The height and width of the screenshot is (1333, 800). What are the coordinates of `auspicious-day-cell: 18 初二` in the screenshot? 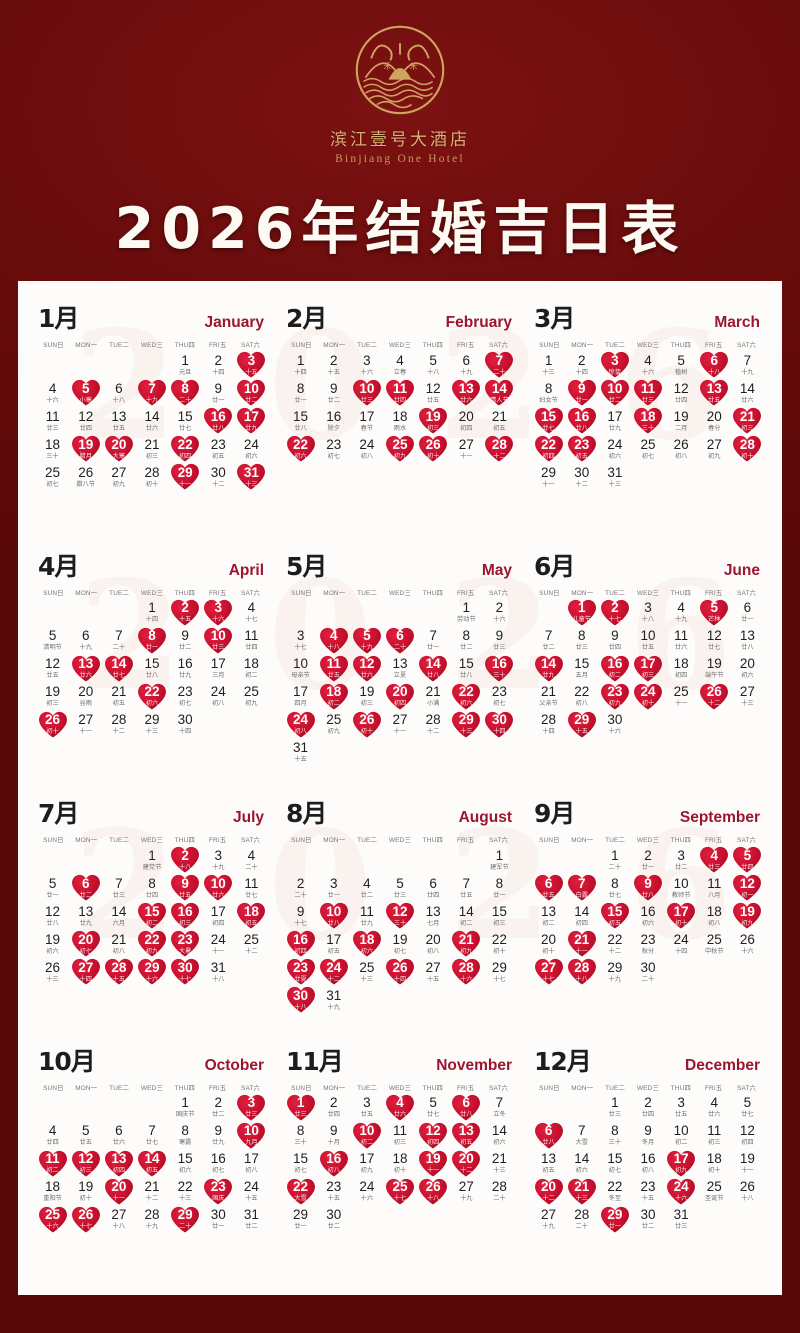 It's located at (333, 697).